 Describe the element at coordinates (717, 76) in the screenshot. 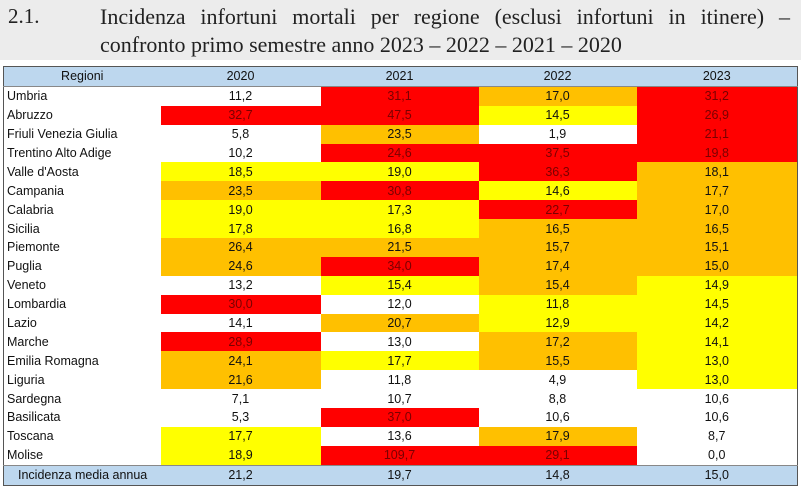

I see `header-2023: 2023` at that location.